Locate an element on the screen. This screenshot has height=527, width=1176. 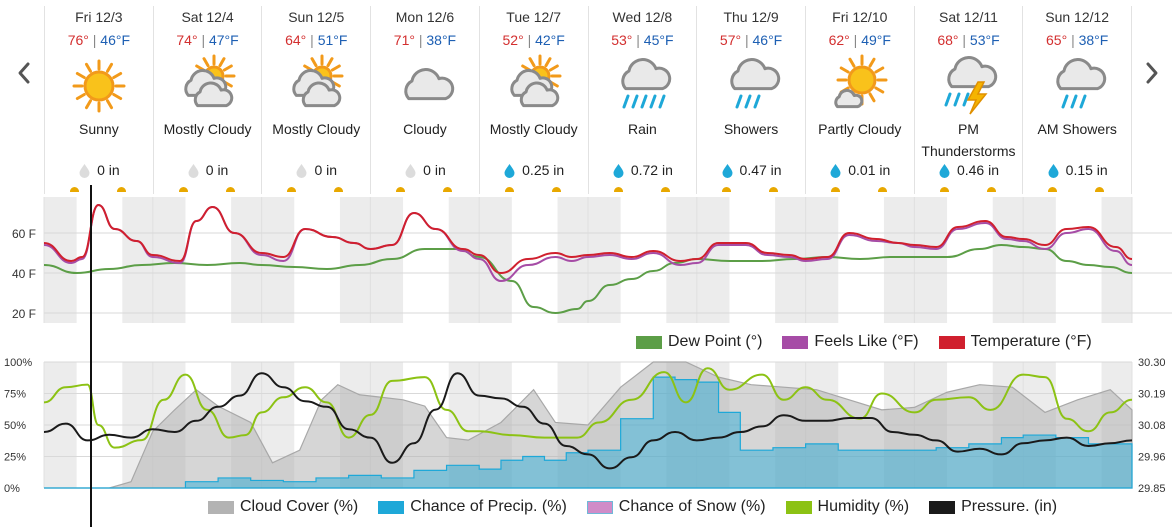
day-forecast: Fri 12/3 76° | 46°F Sunny 0 in is located at coordinates (99, 100).